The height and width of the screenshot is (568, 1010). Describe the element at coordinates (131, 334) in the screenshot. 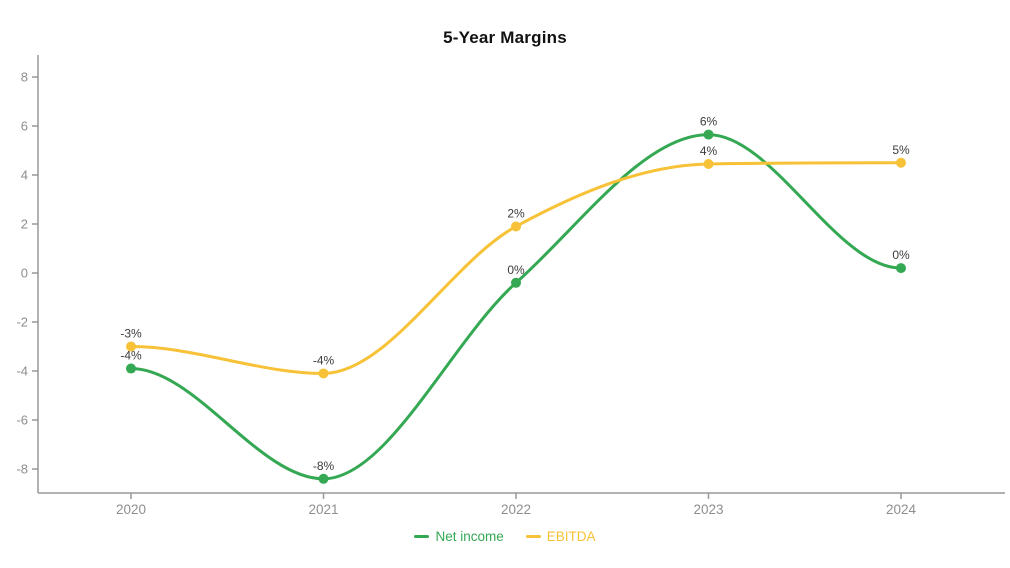

I see `point-label: -3%` at that location.